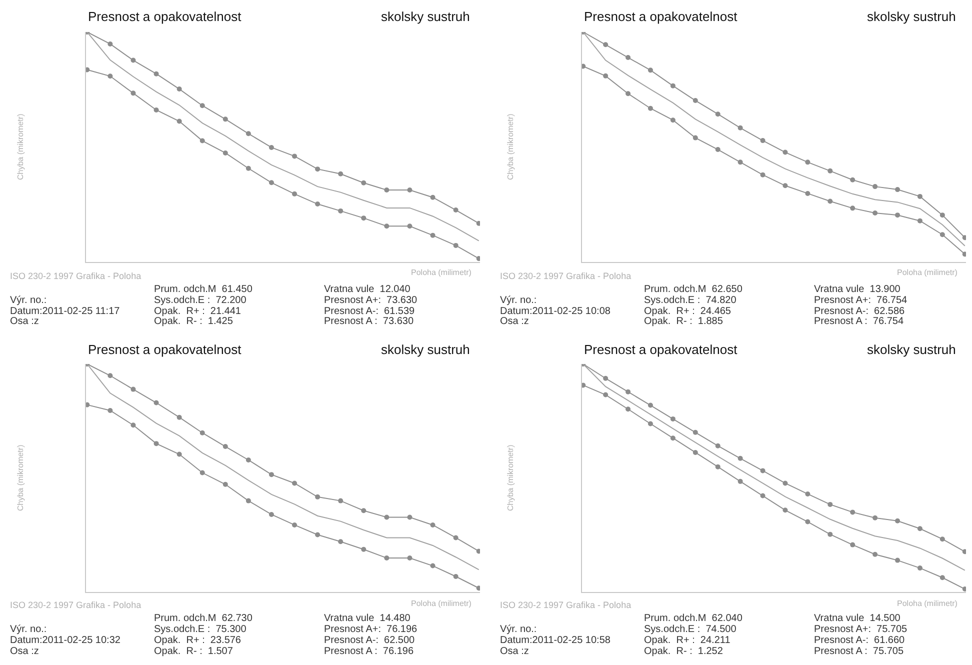 Image resolution: width=972 pixels, height=665 pixels. What do you see at coordinates (194, 321) in the screenshot?
I see `text: Opak. R- : 1.425` at bounding box center [194, 321].